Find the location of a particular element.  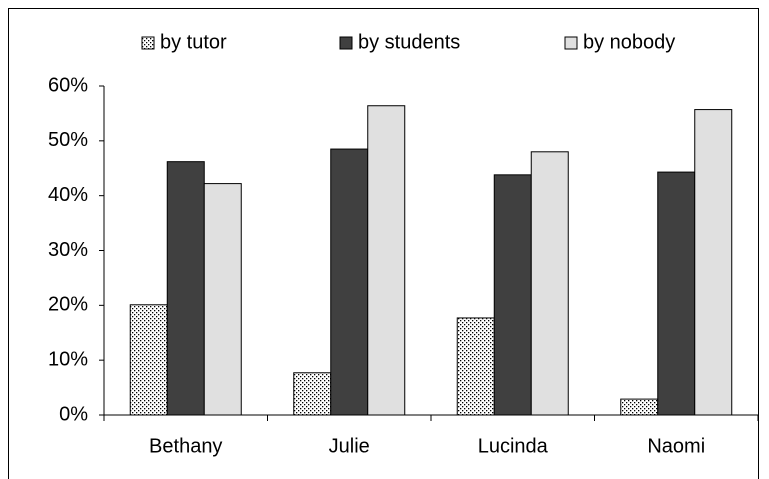

y-tick-label: 20% is located at coordinates (68, 305).